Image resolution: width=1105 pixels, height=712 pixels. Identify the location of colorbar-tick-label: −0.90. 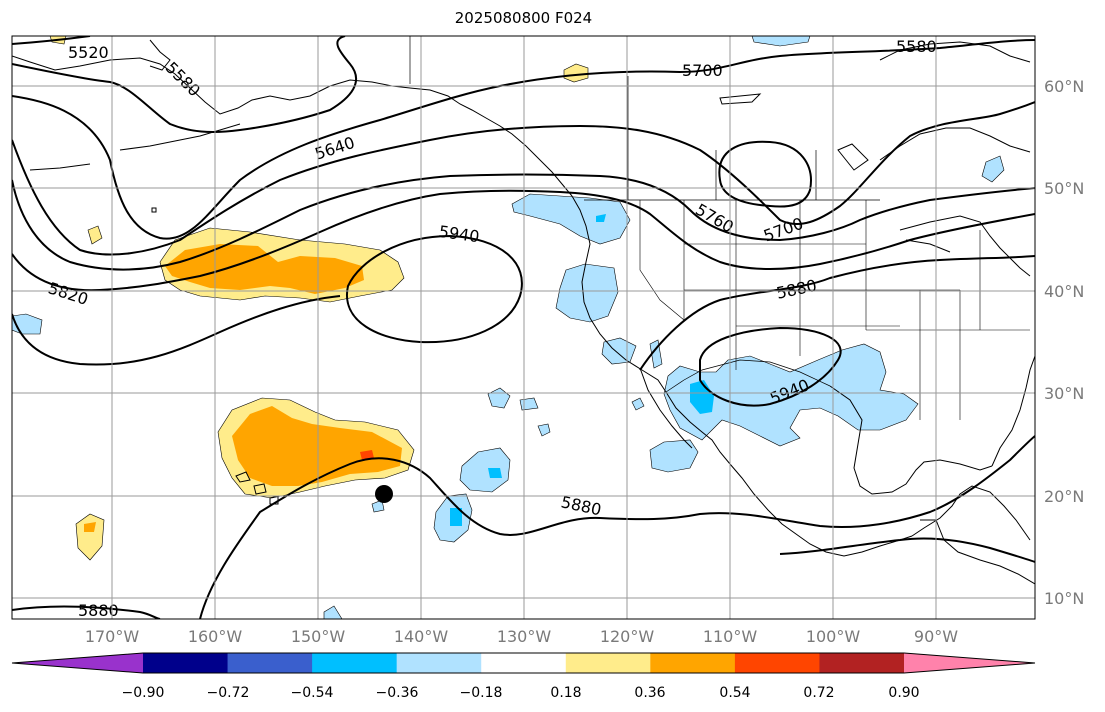
(143, 693).